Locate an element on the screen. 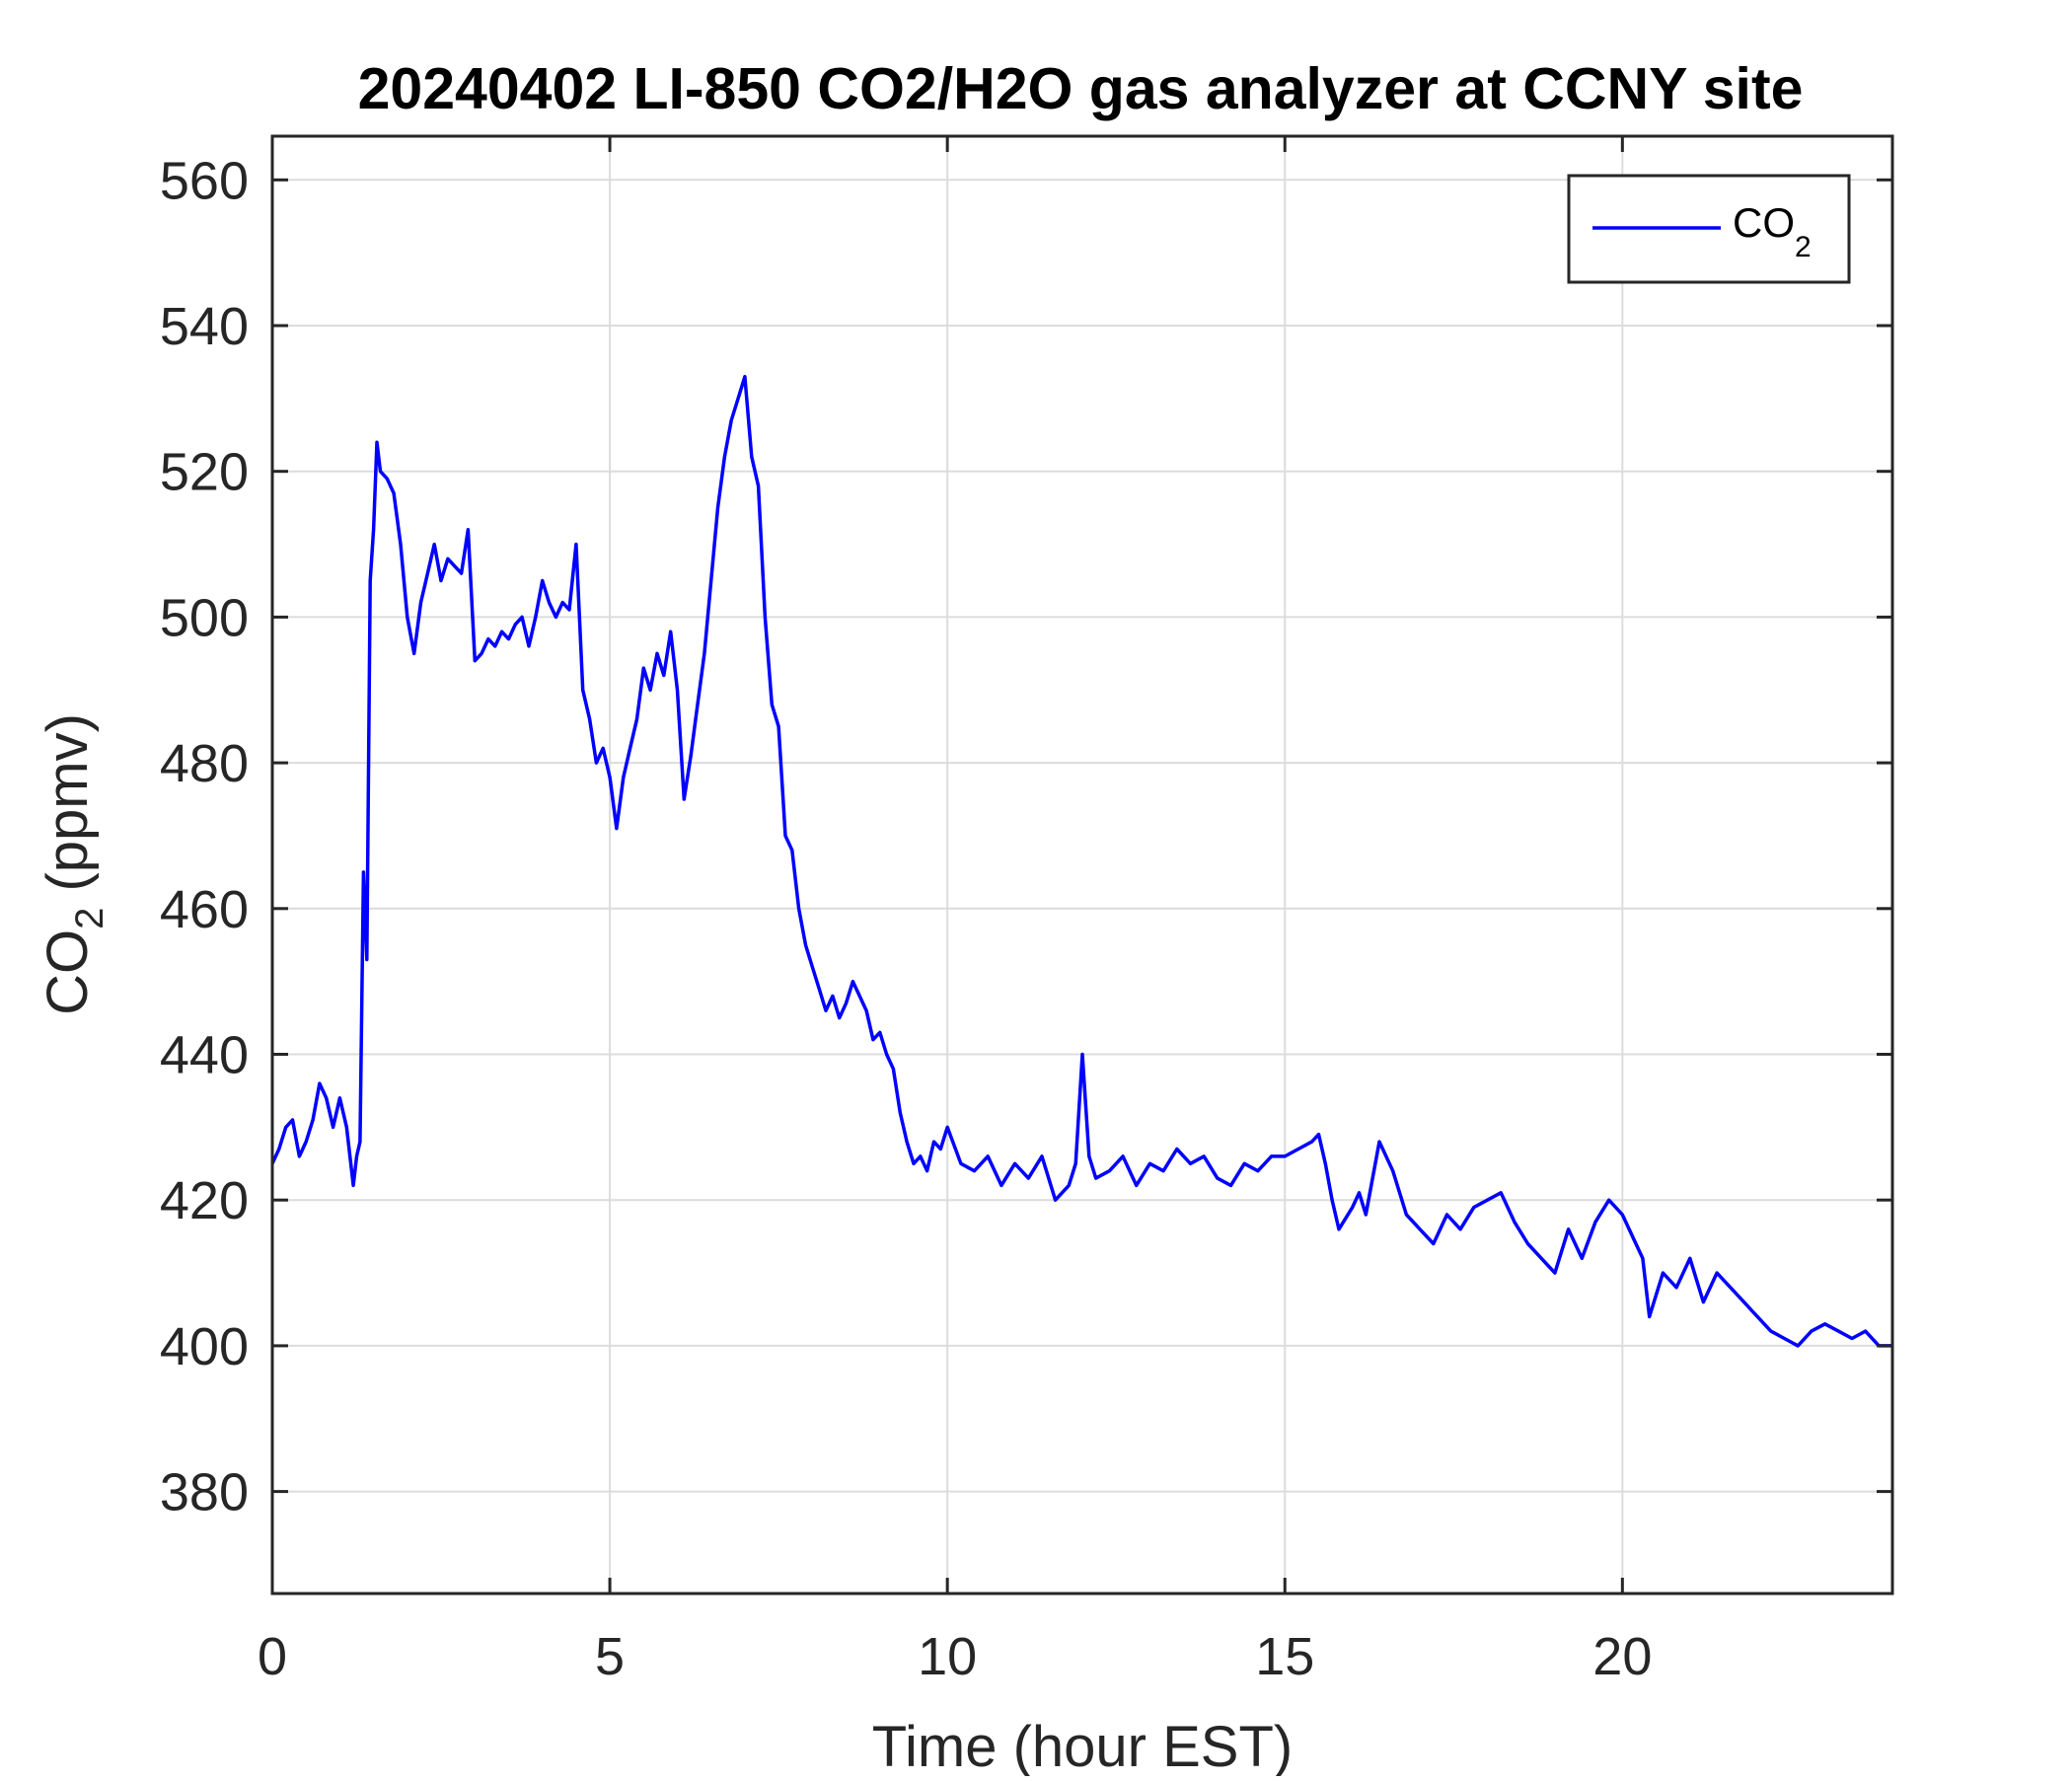  x-tick-labels: 0 5 10 15 20 is located at coordinates (955, 1656).